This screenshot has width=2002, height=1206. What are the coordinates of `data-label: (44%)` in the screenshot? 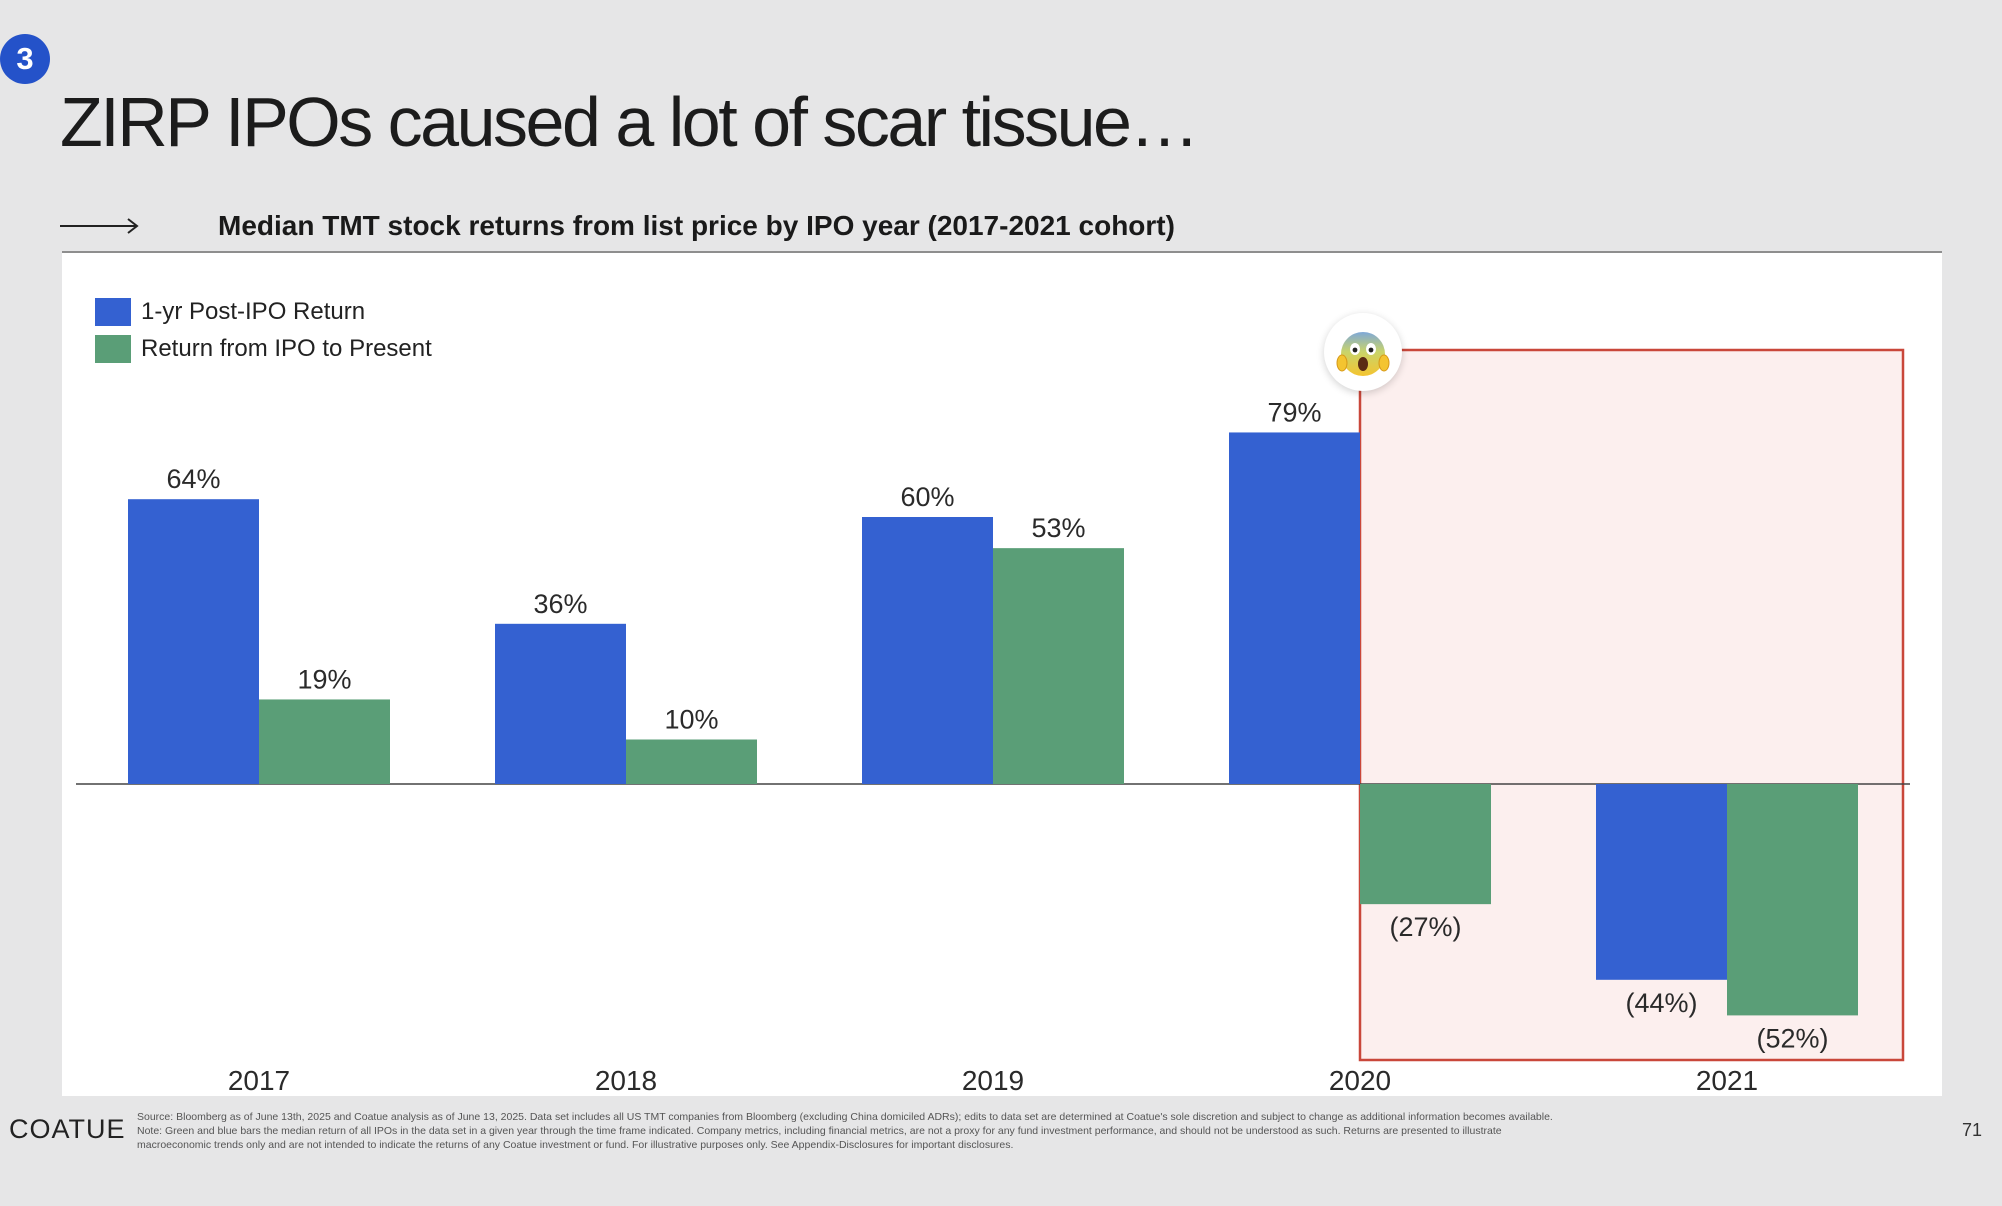 It's located at (1661, 1003).